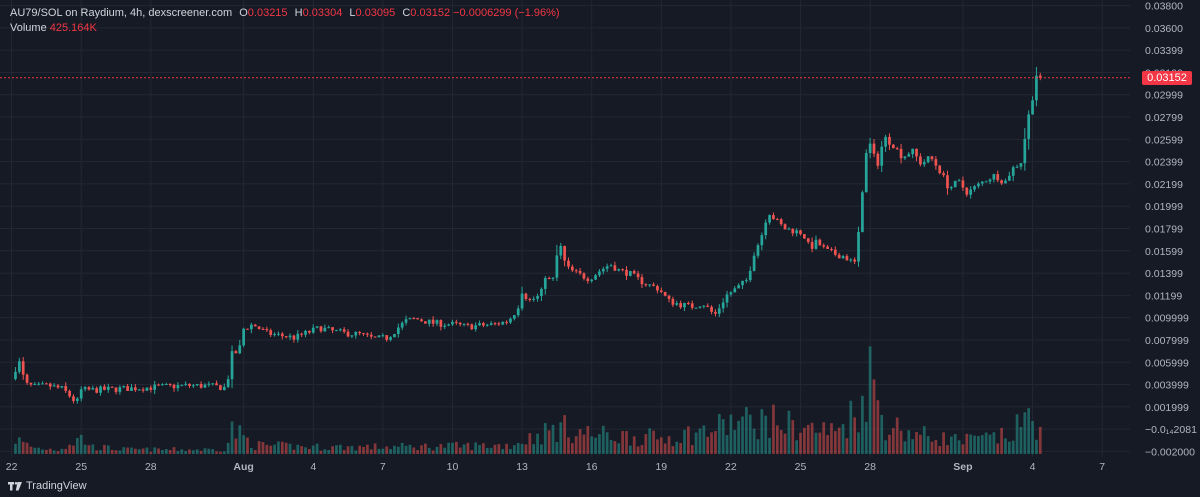 The height and width of the screenshot is (497, 1200). Describe the element at coordinates (406, 13) in the screenshot. I see `close-label: C` at that location.